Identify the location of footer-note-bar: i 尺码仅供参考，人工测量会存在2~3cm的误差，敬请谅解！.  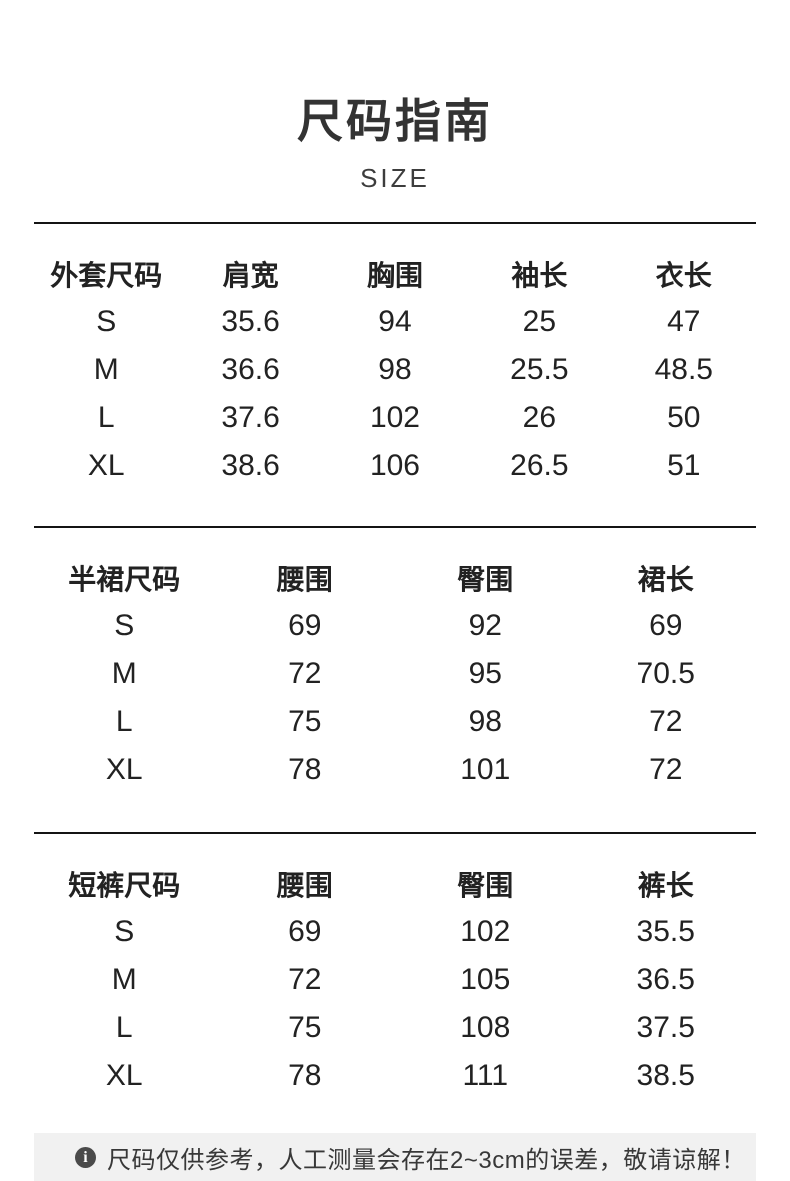
(395, 1157).